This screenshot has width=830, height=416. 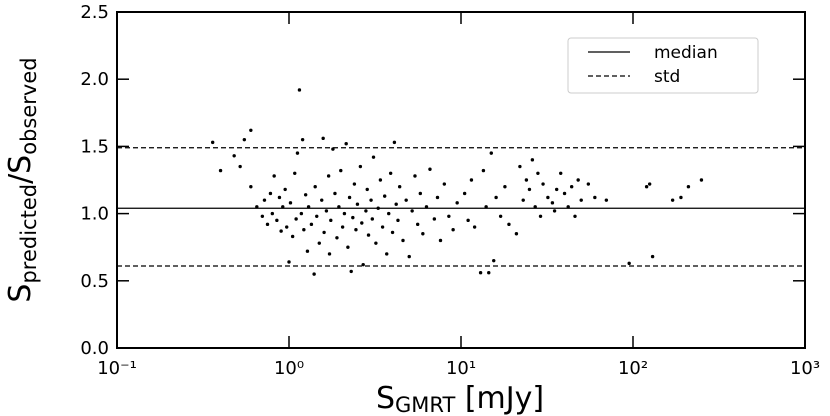 I want to click on y-label-part: predicted, so click(x=29, y=234).